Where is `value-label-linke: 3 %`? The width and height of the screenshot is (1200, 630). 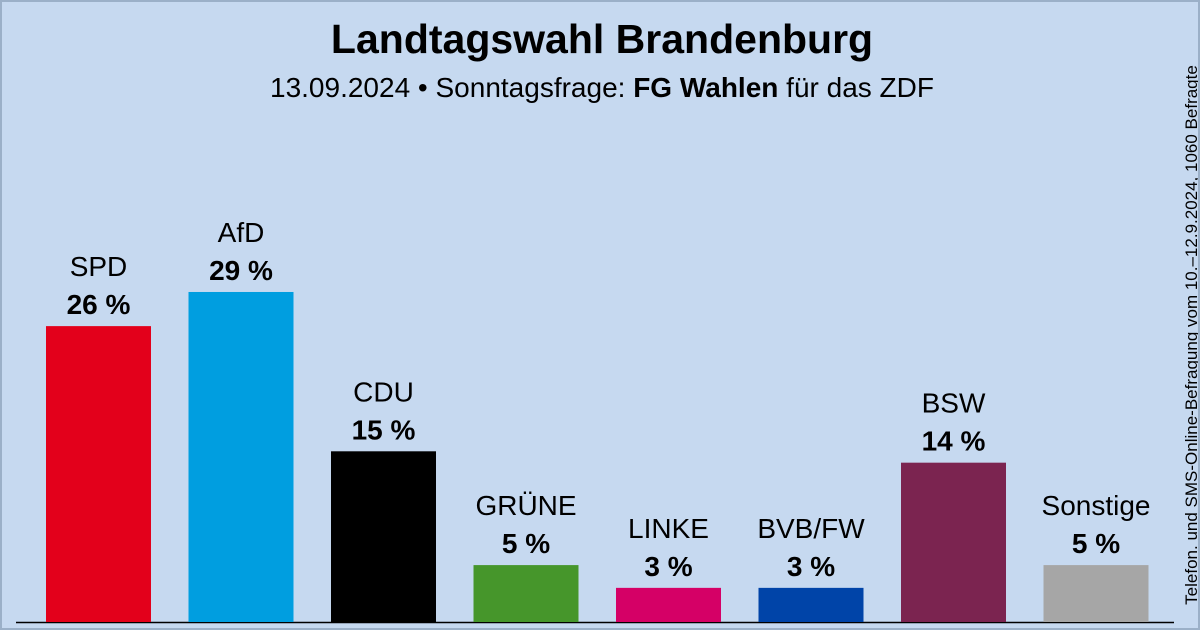 value-label-linke: 3 % is located at coordinates (668, 566).